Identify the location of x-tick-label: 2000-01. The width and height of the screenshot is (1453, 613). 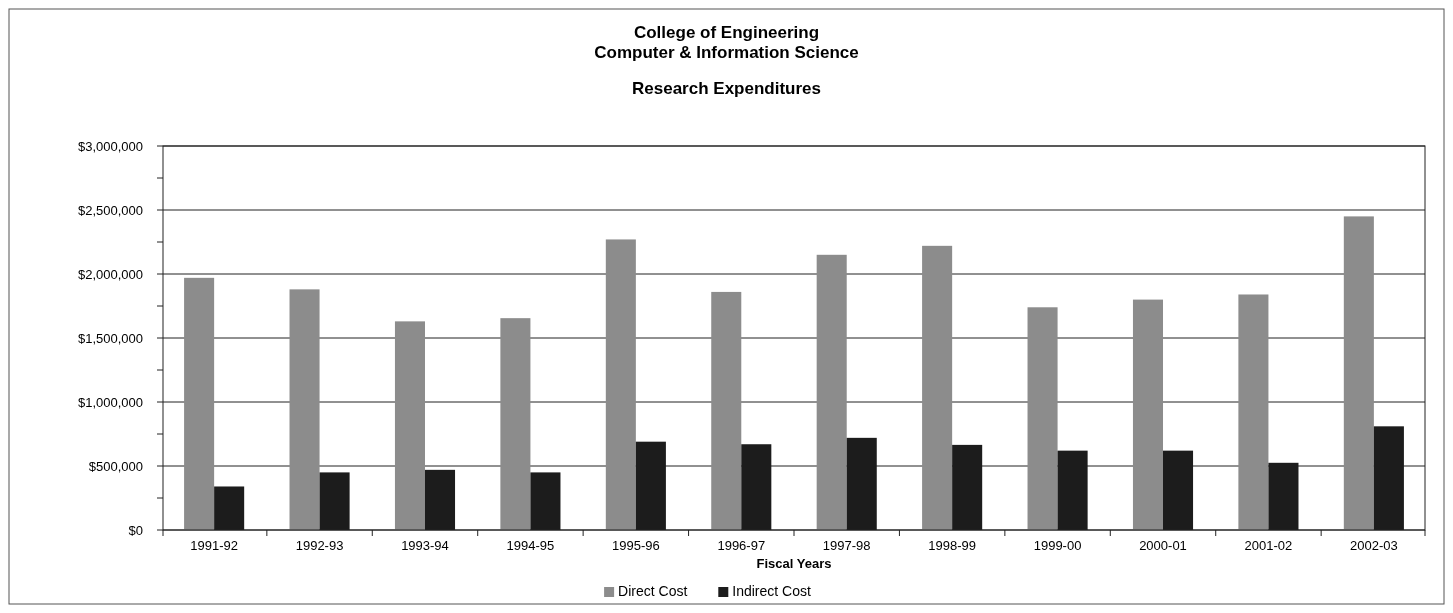
(1163, 545).